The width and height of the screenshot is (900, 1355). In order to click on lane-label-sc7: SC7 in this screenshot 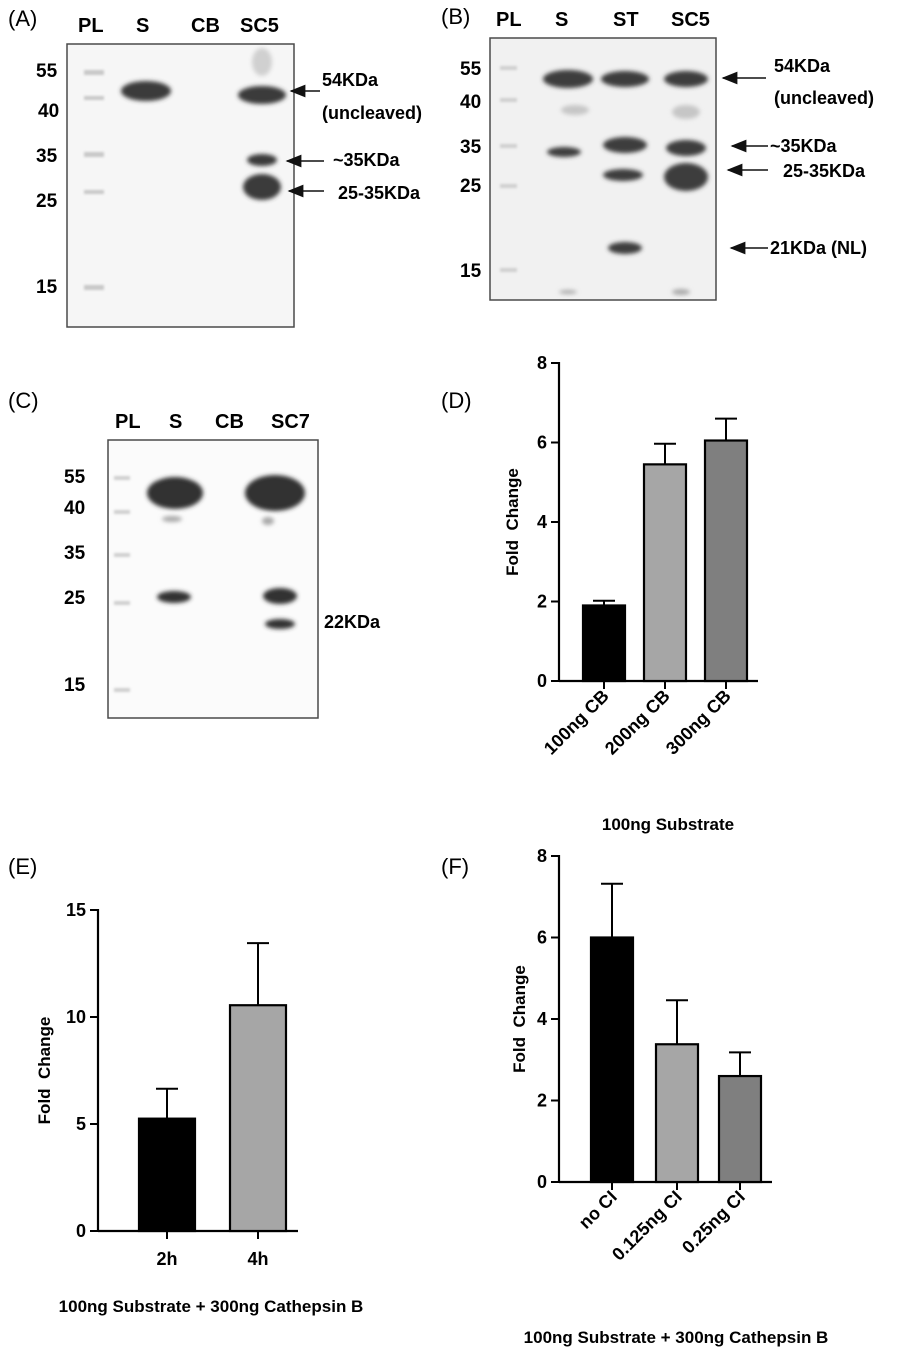, I will do `click(290, 422)`.